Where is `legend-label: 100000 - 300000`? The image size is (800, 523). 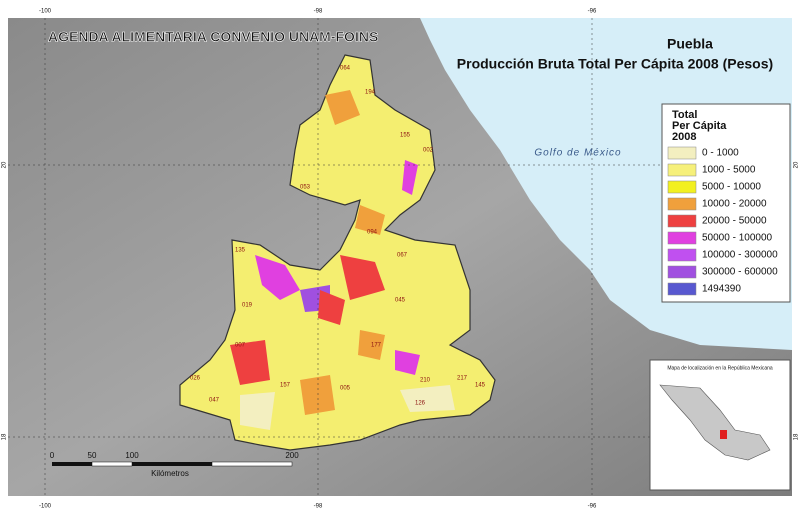 legend-label: 100000 - 300000 is located at coordinates (740, 255).